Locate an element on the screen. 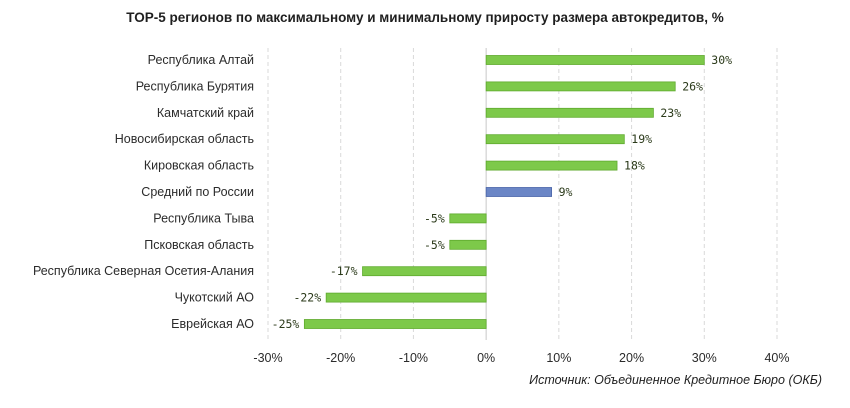  data-label: 9% is located at coordinates (566, 192).